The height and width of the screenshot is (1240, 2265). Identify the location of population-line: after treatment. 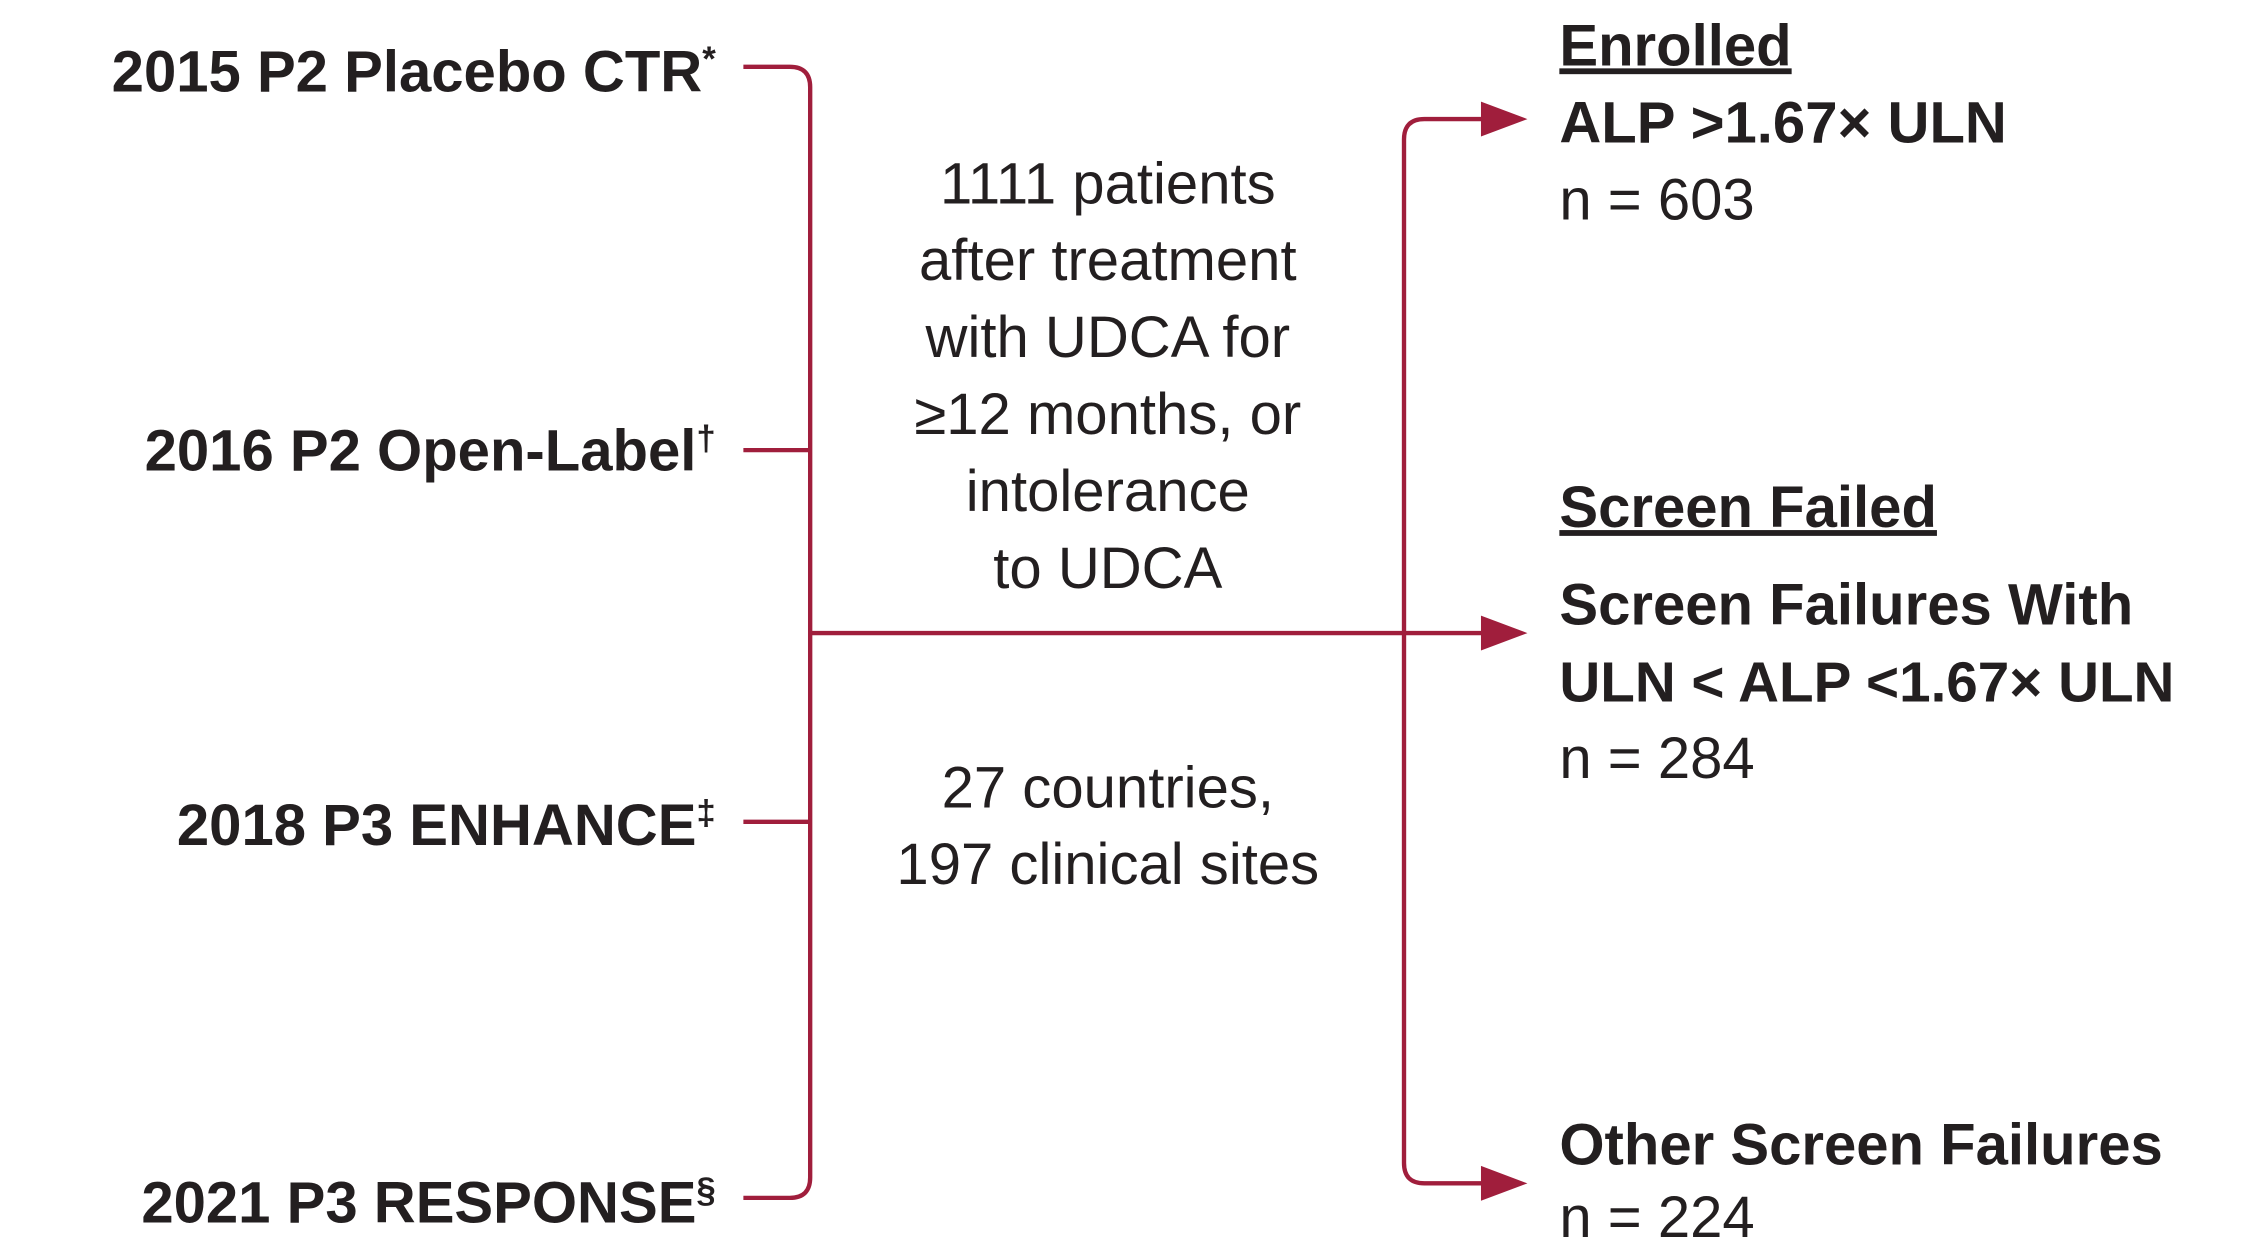
(1108, 260).